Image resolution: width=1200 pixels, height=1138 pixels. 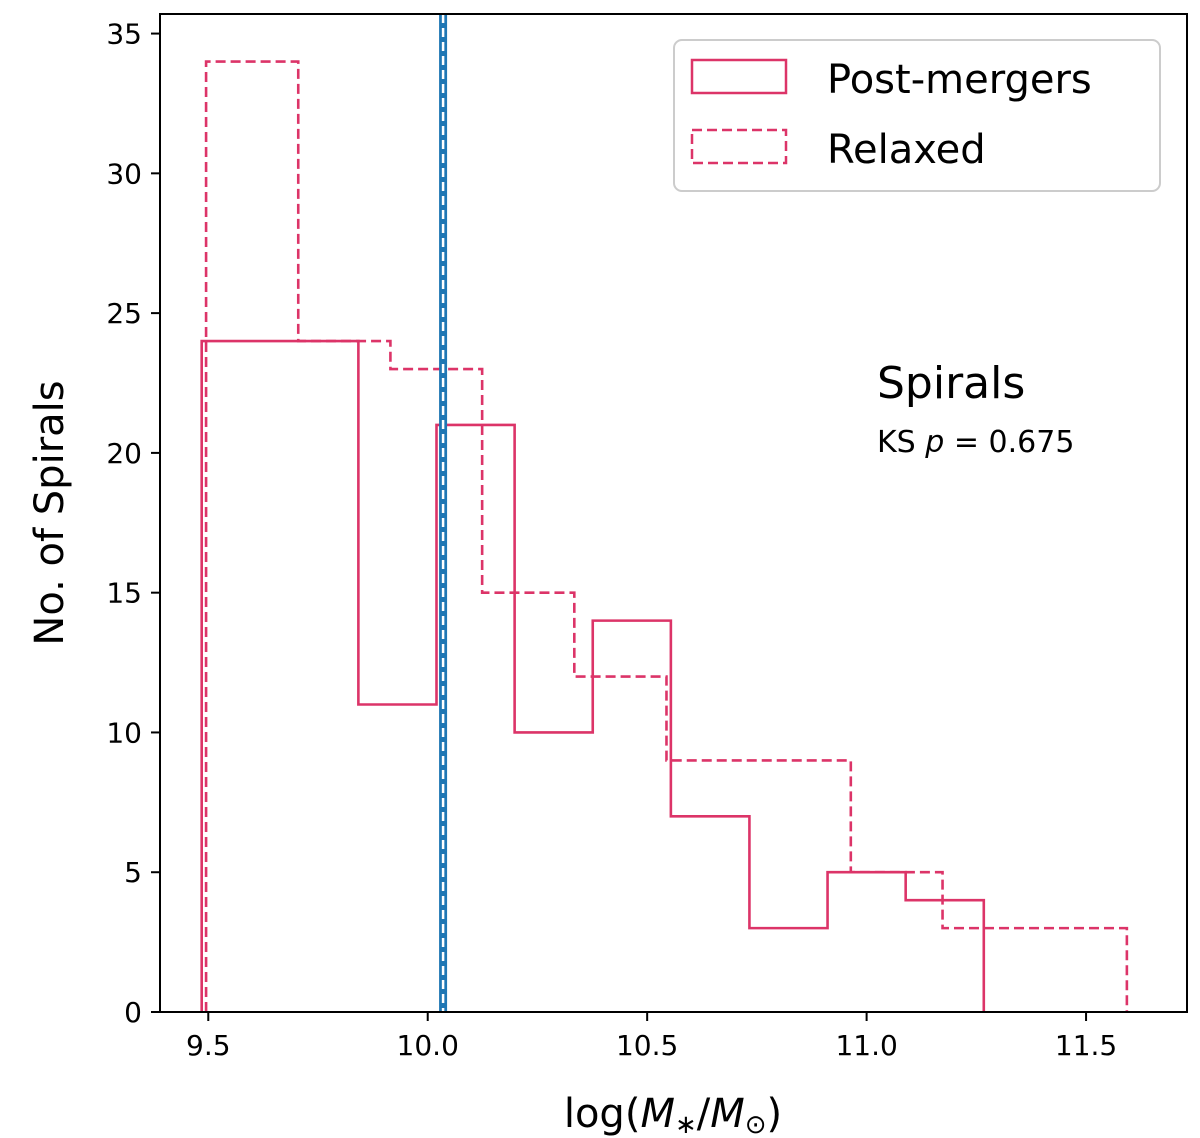 I want to click on y-tick-label: 15, so click(x=124, y=593).